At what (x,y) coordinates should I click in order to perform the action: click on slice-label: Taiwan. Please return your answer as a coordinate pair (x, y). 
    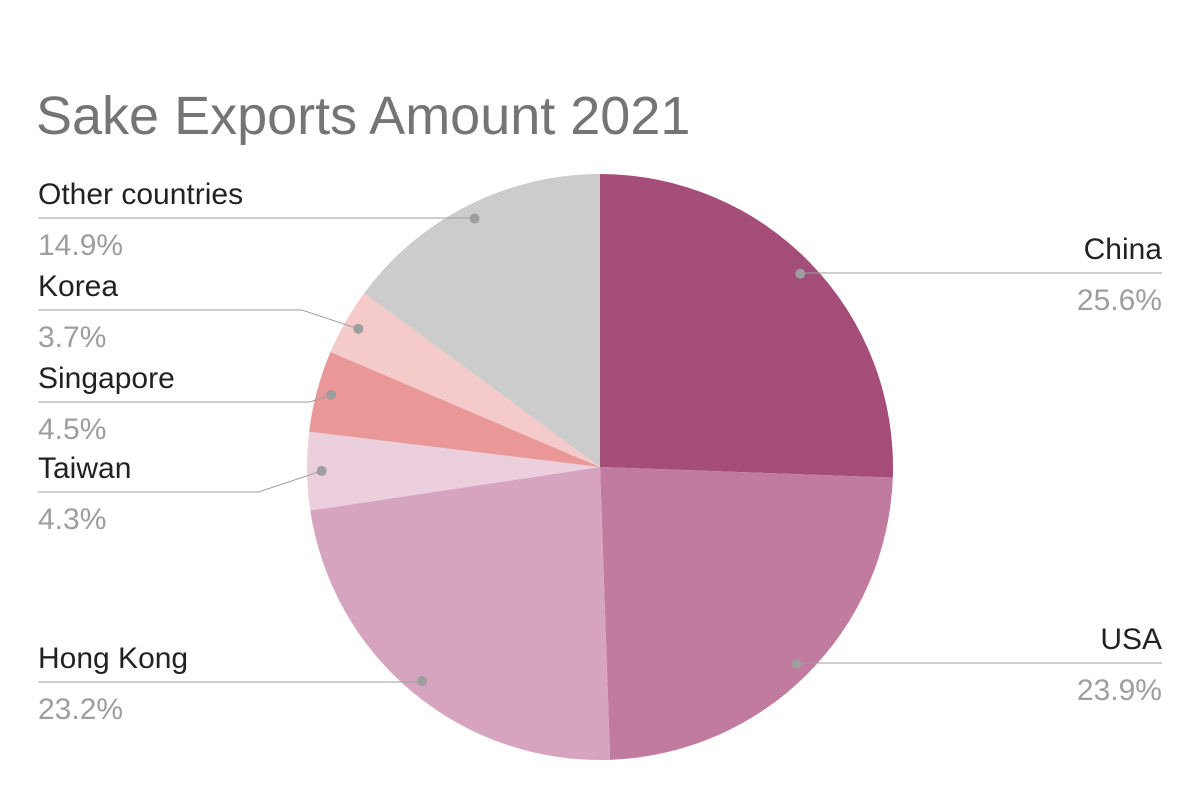
    Looking at the image, I should click on (84, 468).